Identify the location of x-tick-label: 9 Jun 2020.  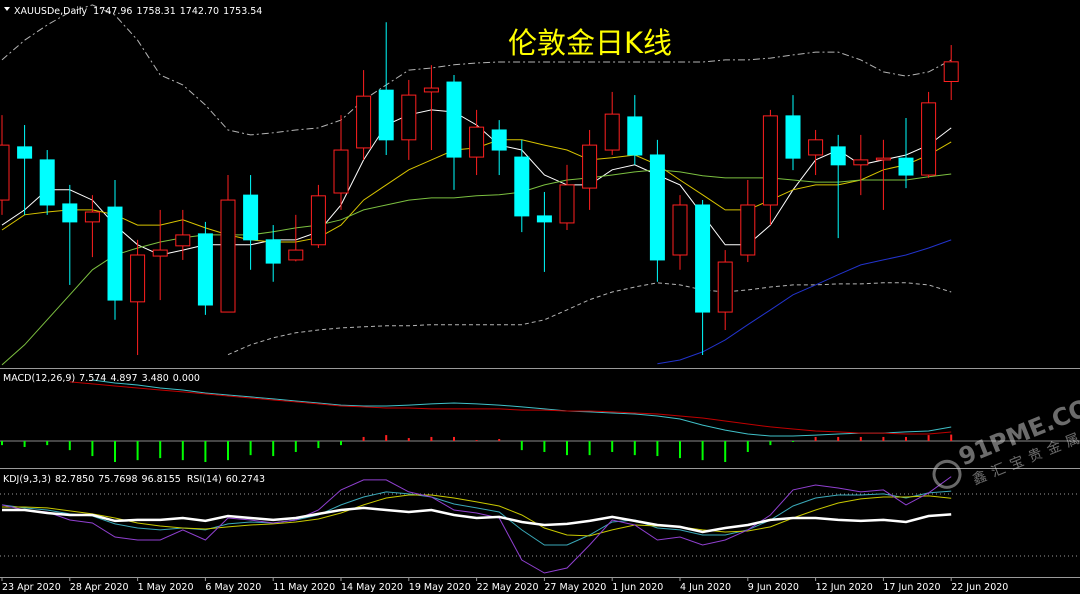
(773, 587).